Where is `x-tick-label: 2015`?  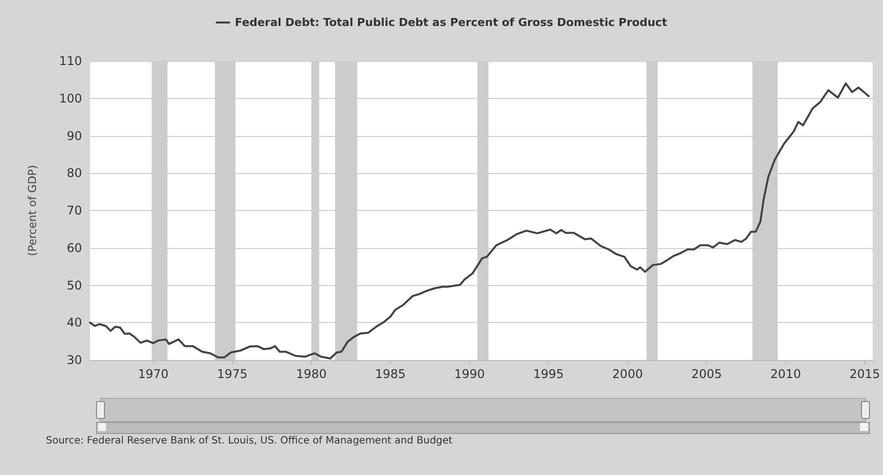
x-tick-label: 2015 is located at coordinates (864, 374).